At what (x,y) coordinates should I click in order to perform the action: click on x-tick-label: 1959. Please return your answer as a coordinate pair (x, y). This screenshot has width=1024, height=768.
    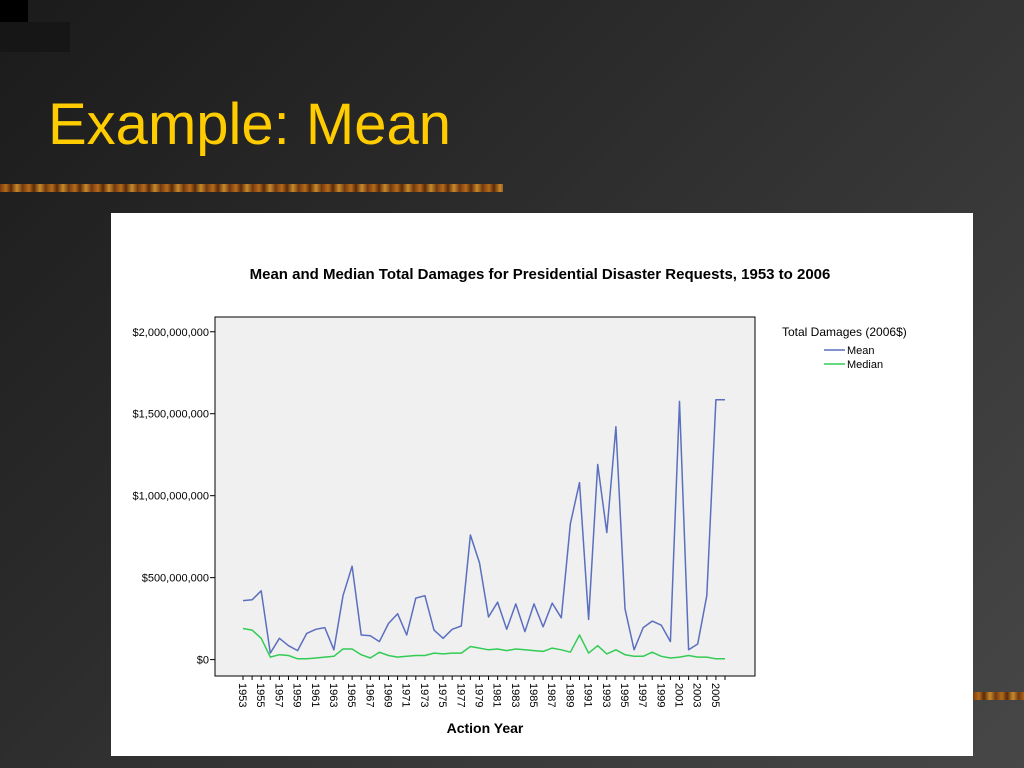
    Looking at the image, I should click on (297, 695).